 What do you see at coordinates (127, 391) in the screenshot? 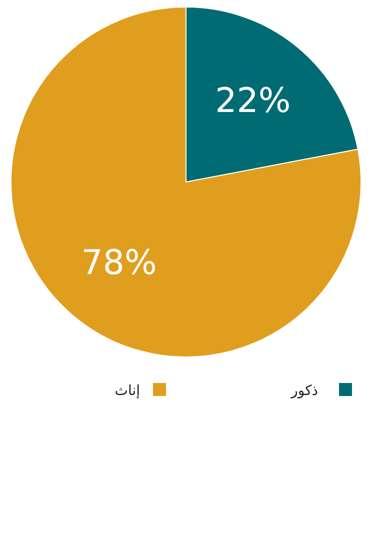
I see `legend-label: إناث` at bounding box center [127, 391].